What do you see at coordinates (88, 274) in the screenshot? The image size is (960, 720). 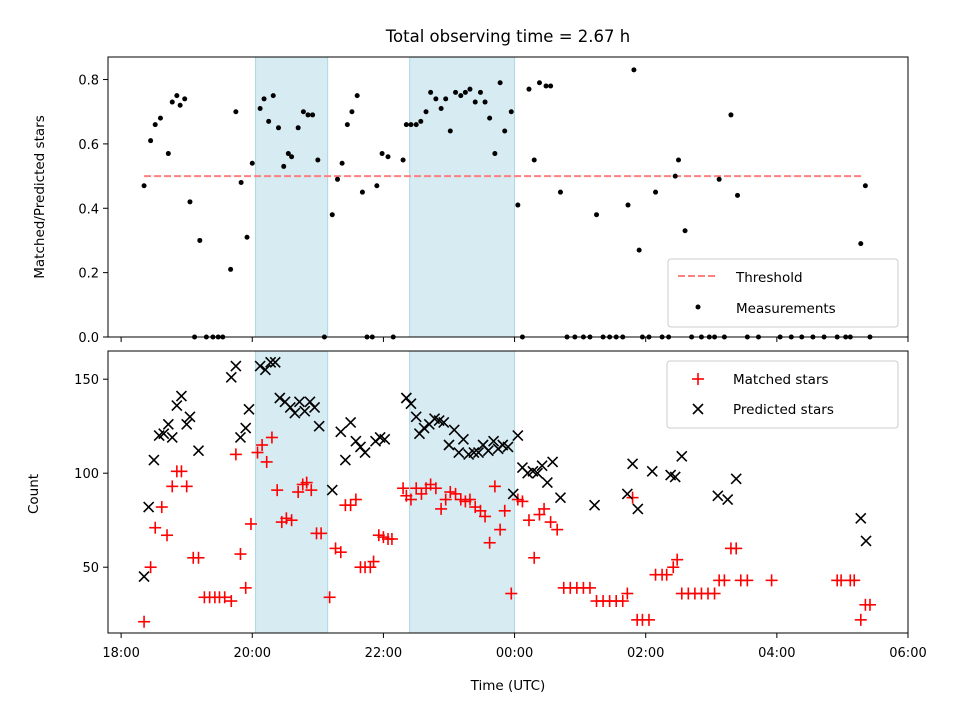 I see `top-y-tick-label: 0.2` at bounding box center [88, 274].